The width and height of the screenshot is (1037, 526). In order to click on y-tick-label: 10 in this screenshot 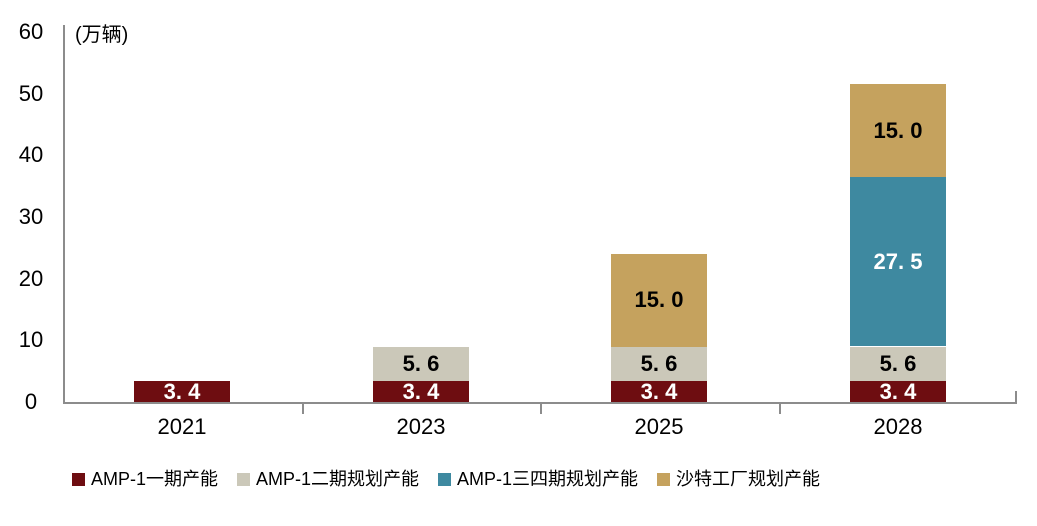, I will do `click(31, 340)`.